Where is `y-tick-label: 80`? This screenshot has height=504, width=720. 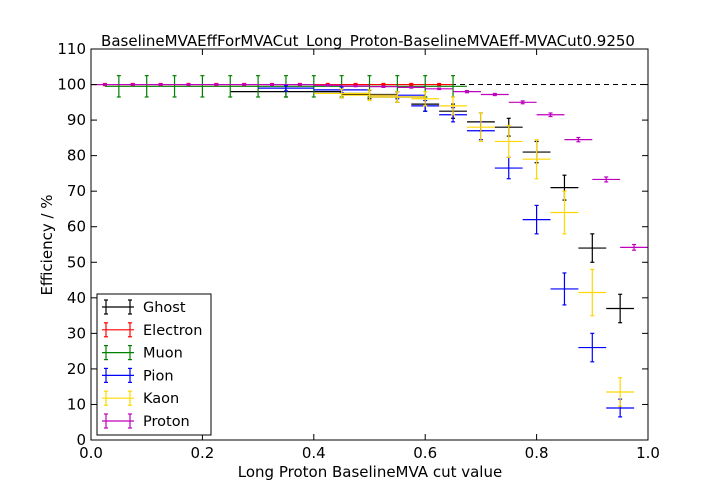 y-tick-label: 80 is located at coordinates (76, 156).